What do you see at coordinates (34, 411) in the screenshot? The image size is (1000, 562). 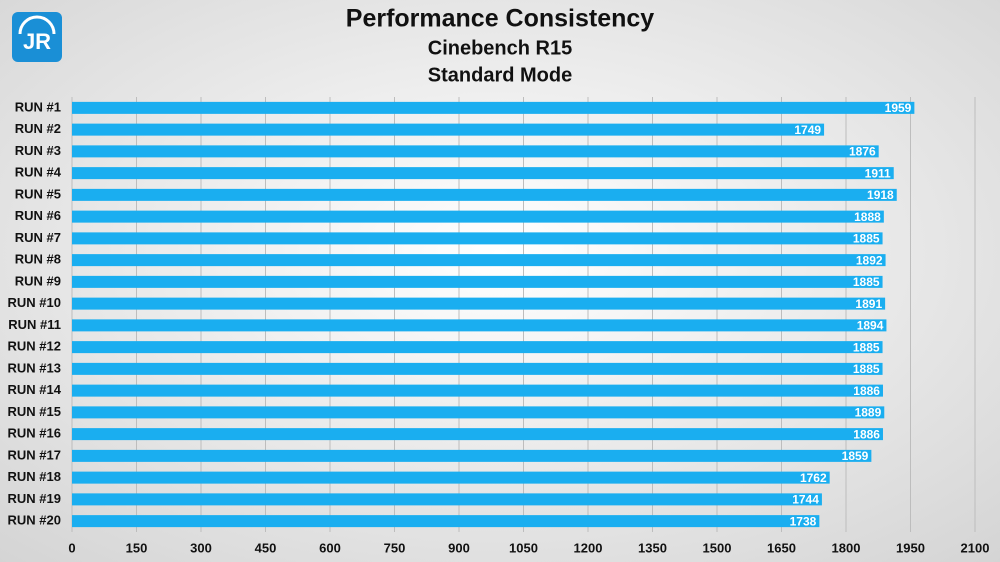 I see `y-tick-label: RUN #15` at bounding box center [34, 411].